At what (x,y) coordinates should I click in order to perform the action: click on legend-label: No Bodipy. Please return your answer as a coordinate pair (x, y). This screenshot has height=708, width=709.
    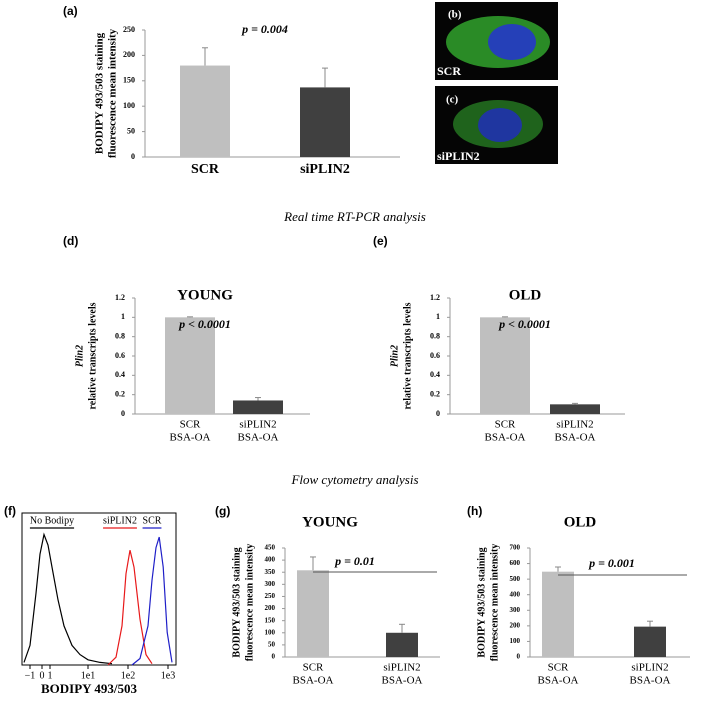
    Looking at the image, I should click on (52, 520).